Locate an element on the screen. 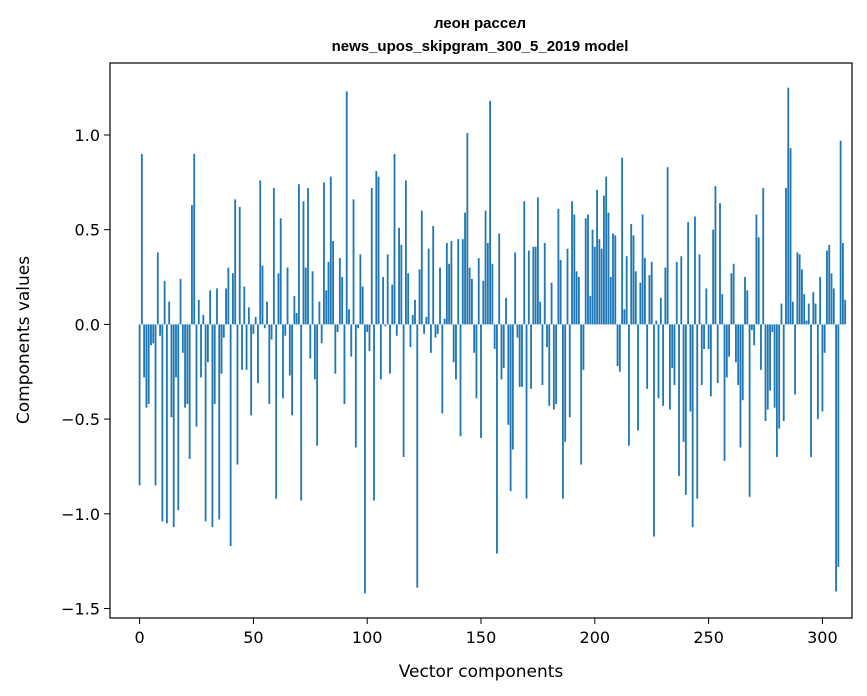 This screenshot has height=696, width=867. x-tick-label: 200 is located at coordinates (595, 637).